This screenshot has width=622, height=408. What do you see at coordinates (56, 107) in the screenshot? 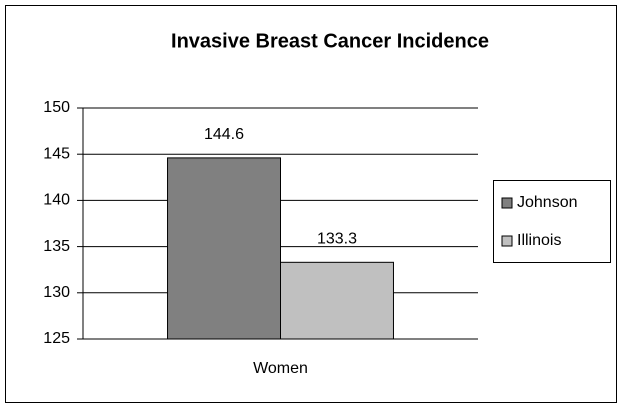
I see `y-tick-label: 150` at bounding box center [56, 107].